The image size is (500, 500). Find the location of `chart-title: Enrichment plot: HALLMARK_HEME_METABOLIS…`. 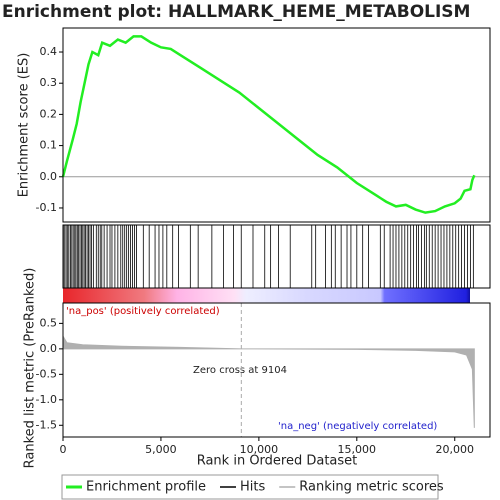

chart-title: Enrichment plot: HALLMARK_HEME_METABOLIS… is located at coordinates (236, 12).